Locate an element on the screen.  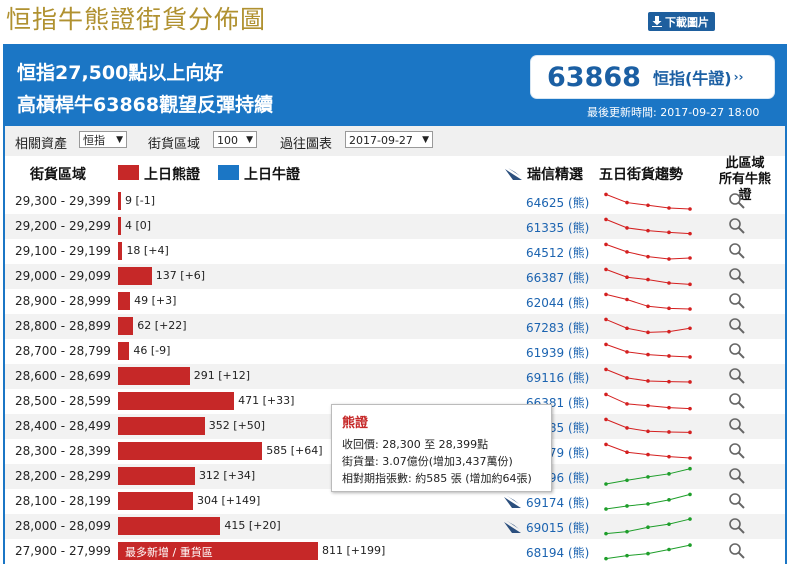
row-range: 28,100 - 28,199 is located at coordinates (63, 501).